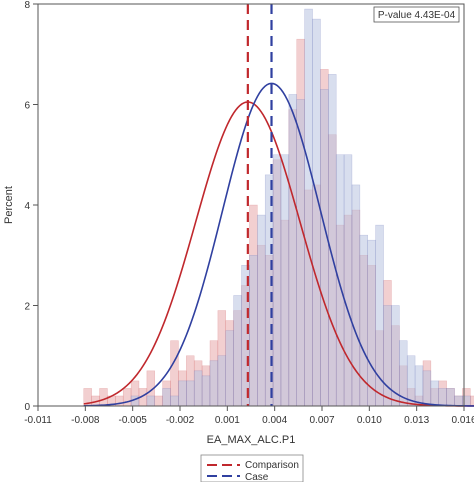  What do you see at coordinates (259, 205) in the screenshot?
I see `mean-lines` at bounding box center [259, 205].